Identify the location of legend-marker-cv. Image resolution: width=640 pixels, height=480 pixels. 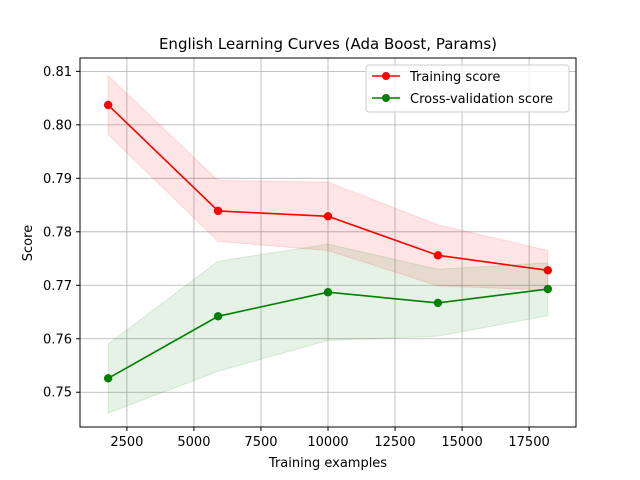
(386, 98).